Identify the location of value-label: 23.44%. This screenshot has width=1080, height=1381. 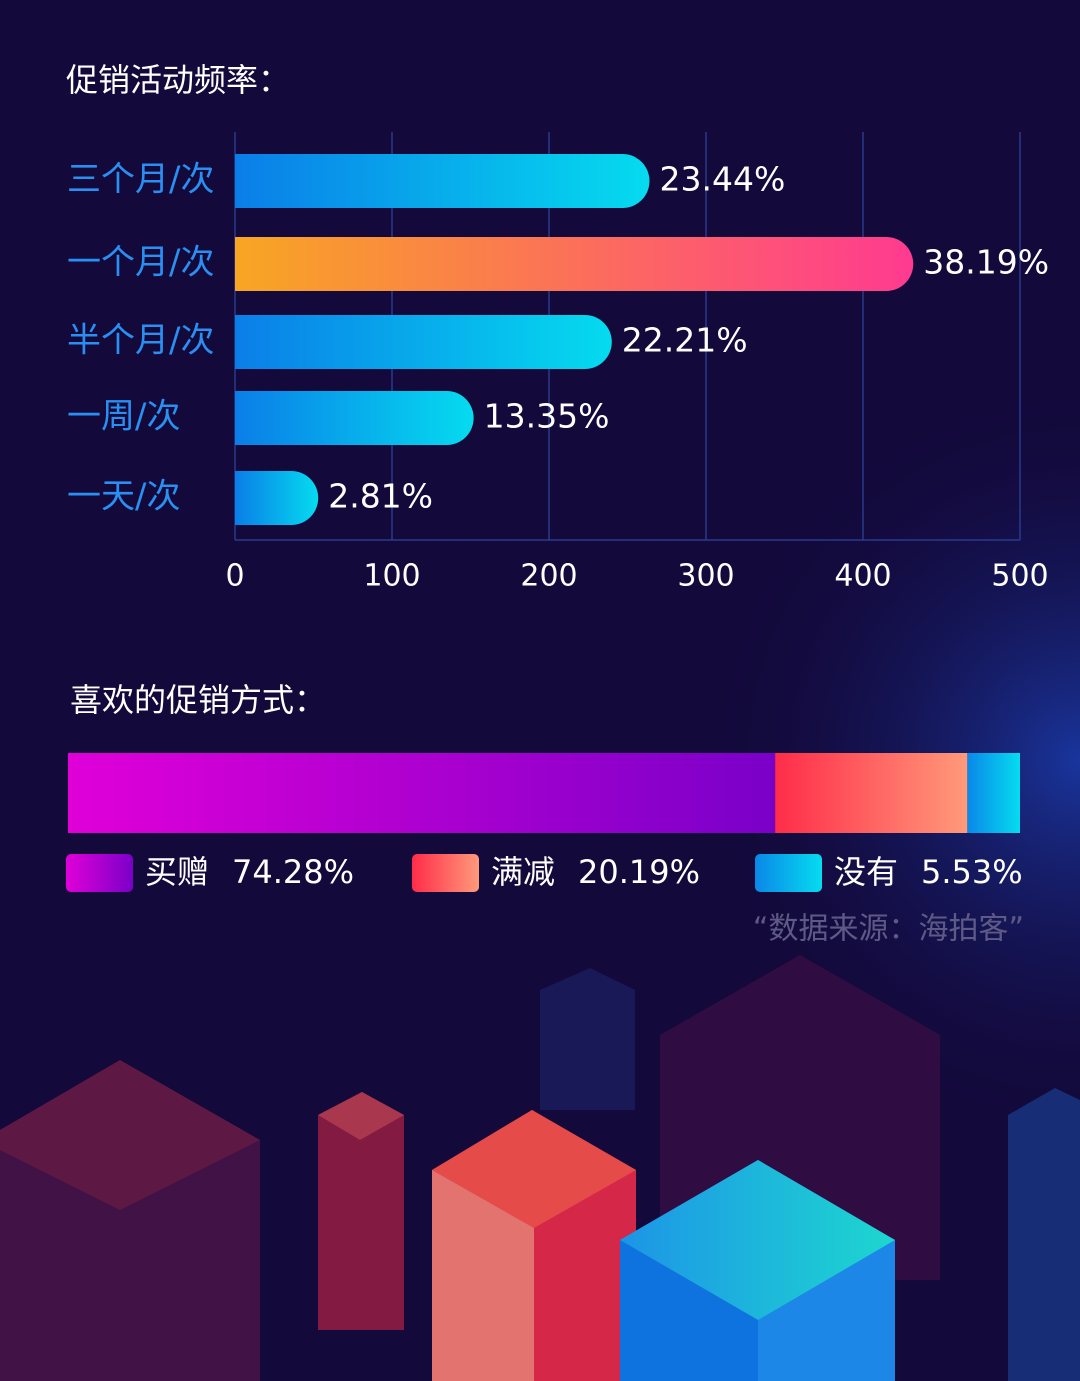
(722, 179).